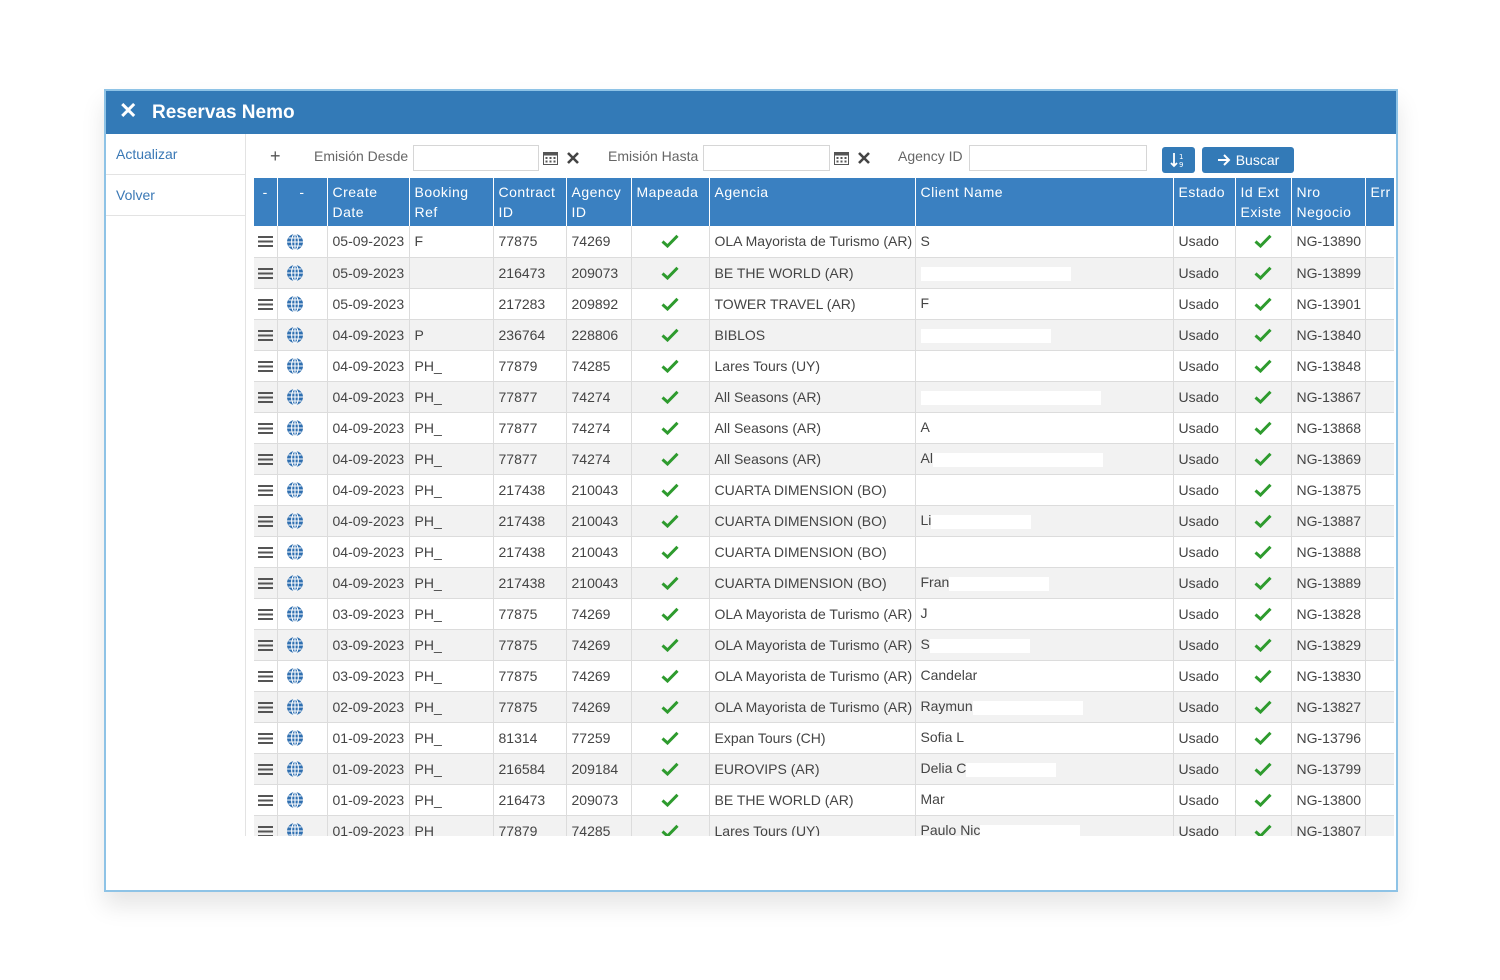 The height and width of the screenshot is (980, 1500). I want to click on buscar-button: Buscar, so click(1248, 160).